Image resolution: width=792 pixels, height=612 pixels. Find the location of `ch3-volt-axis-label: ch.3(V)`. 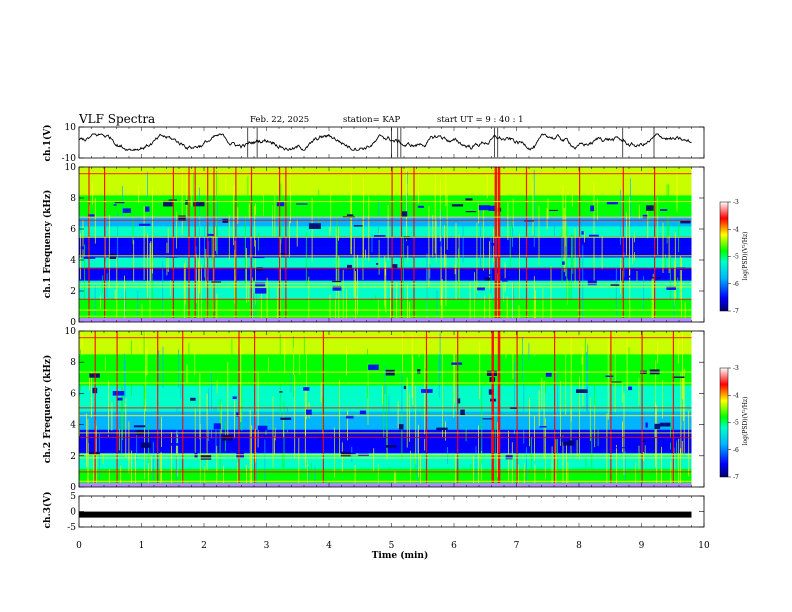

ch3-volt-axis-label: ch.3(V) is located at coordinates (47, 510).